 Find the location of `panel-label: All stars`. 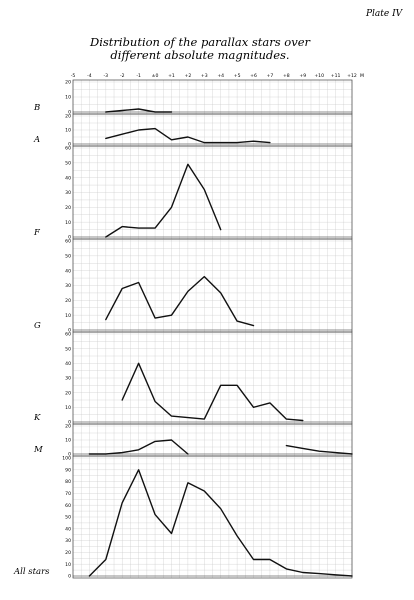

panel-label: All stars is located at coordinates (31, 572).